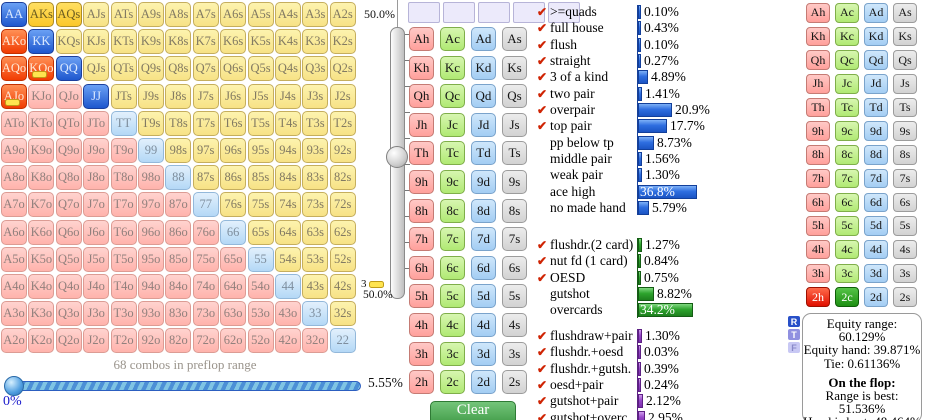 This screenshot has height=420, width=925. I want to click on hand-card-2c: 2c, so click(847, 297).